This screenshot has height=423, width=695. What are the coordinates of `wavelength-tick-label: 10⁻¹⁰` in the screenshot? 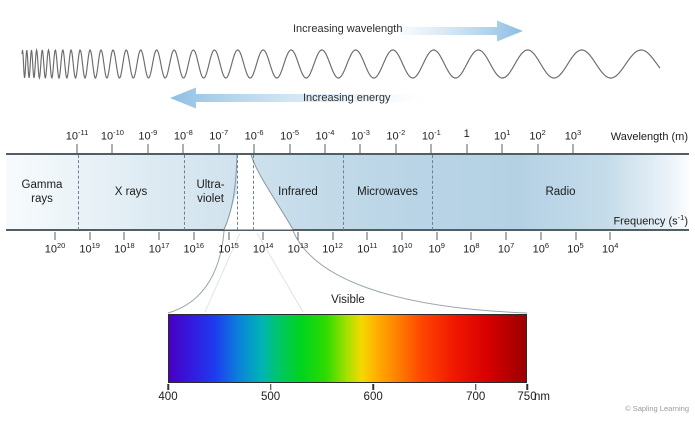 It's located at (112, 135).